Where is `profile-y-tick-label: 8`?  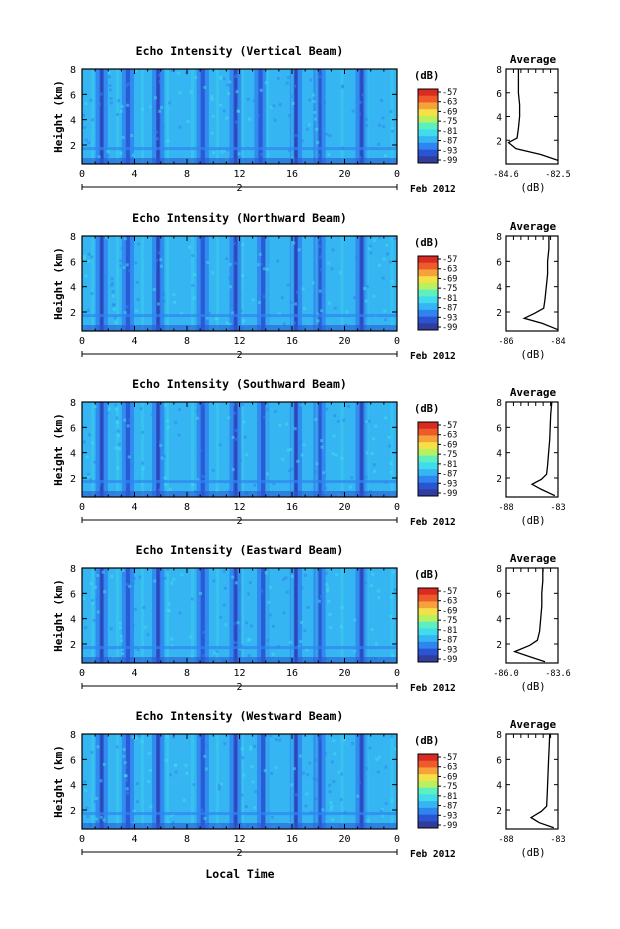 profile-y-tick-label: 8 is located at coordinates (499, 70).